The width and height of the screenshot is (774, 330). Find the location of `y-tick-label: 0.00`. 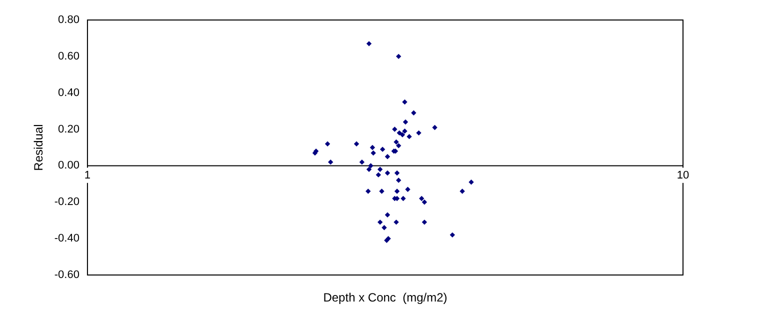

y-tick-label: 0.00 is located at coordinates (69, 166).